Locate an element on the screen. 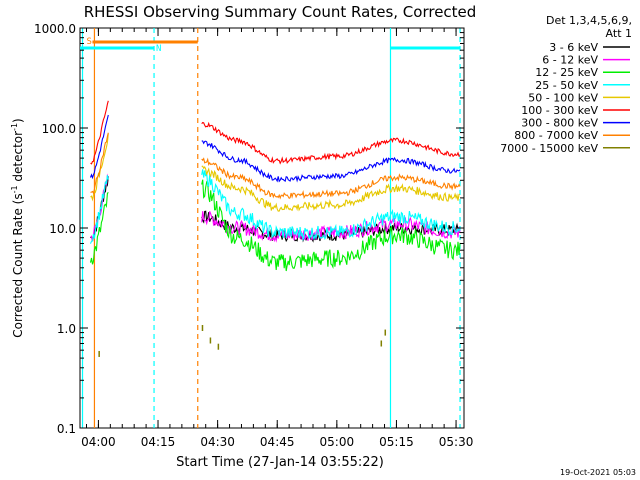  legend-label-1: 6 - 12 keV is located at coordinates (570, 60).